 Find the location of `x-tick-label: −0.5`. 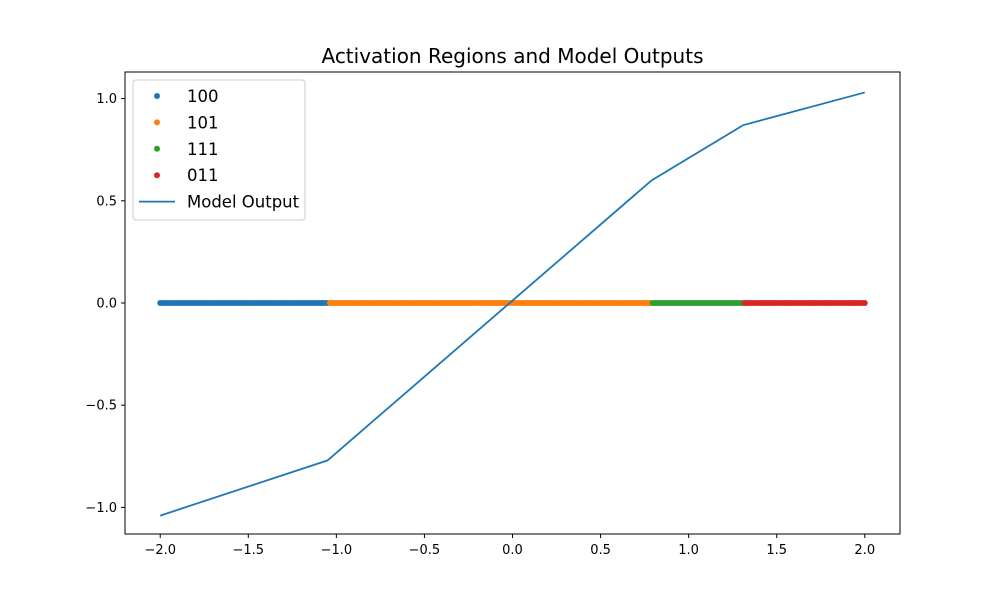

x-tick-label: −0.5 is located at coordinates (425, 550).